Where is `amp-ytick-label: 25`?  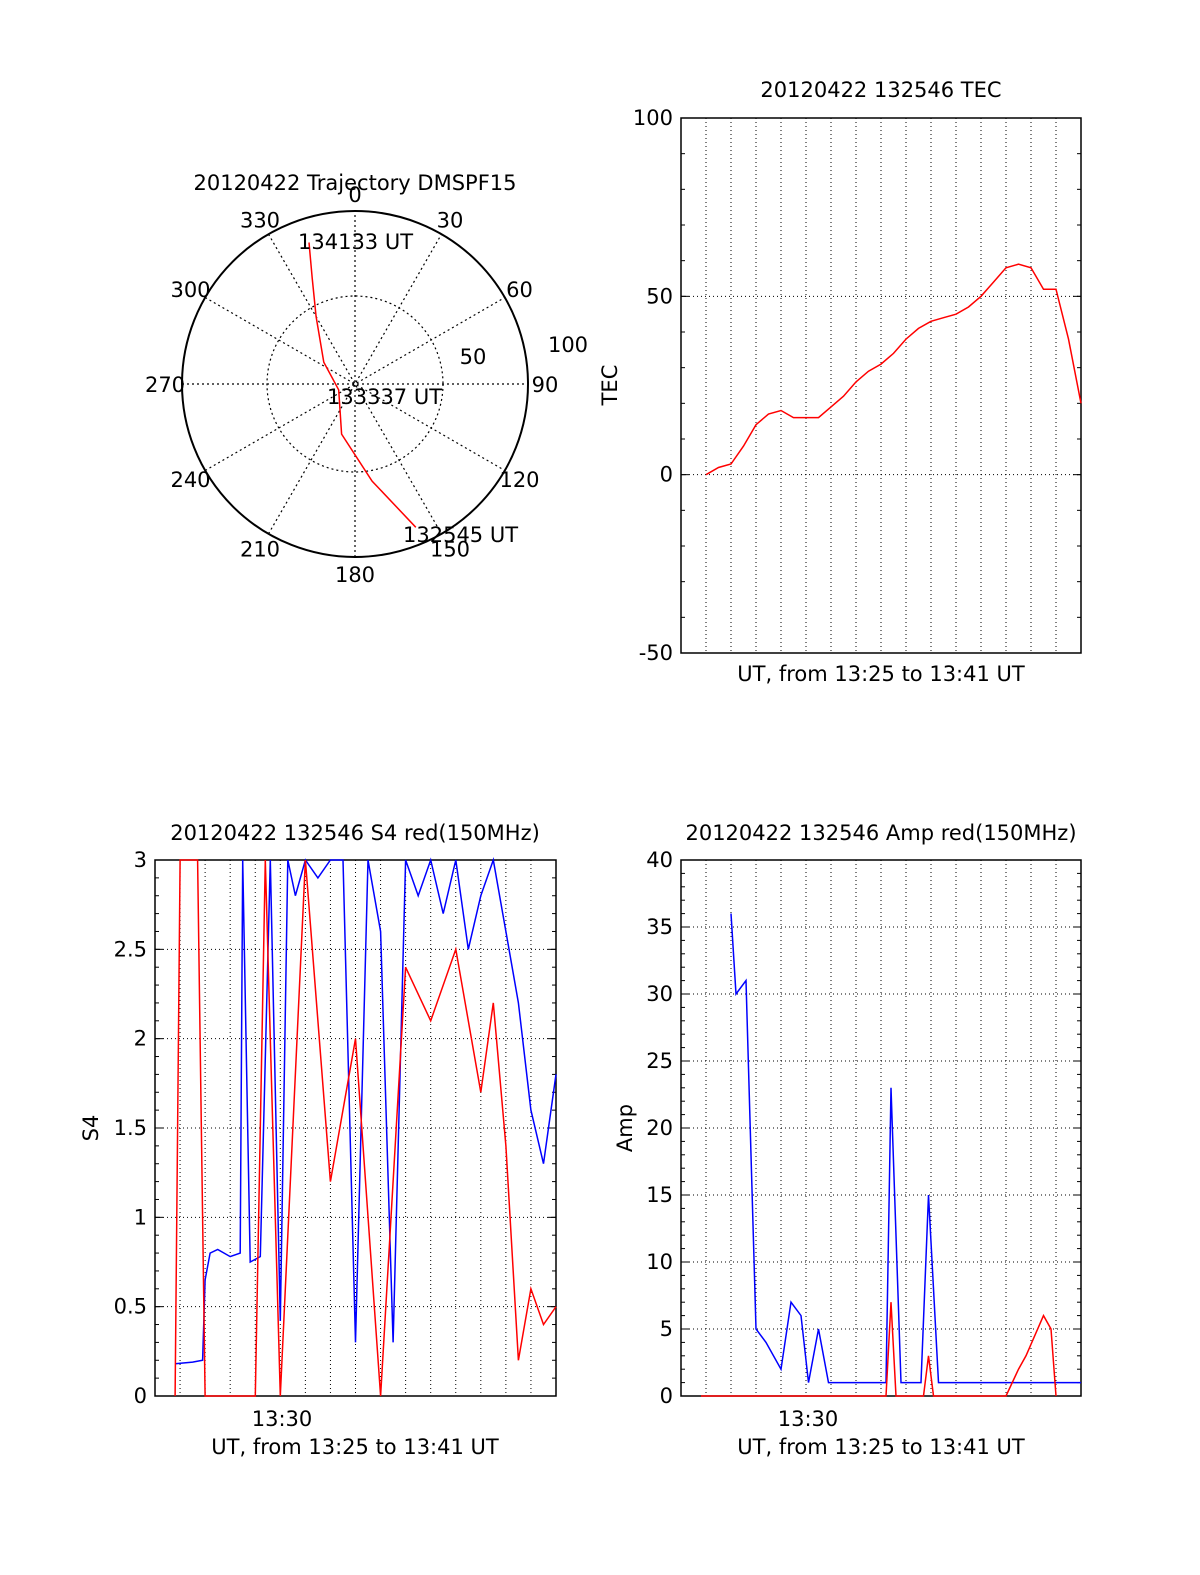 amp-ytick-label: 25 is located at coordinates (659, 1061).